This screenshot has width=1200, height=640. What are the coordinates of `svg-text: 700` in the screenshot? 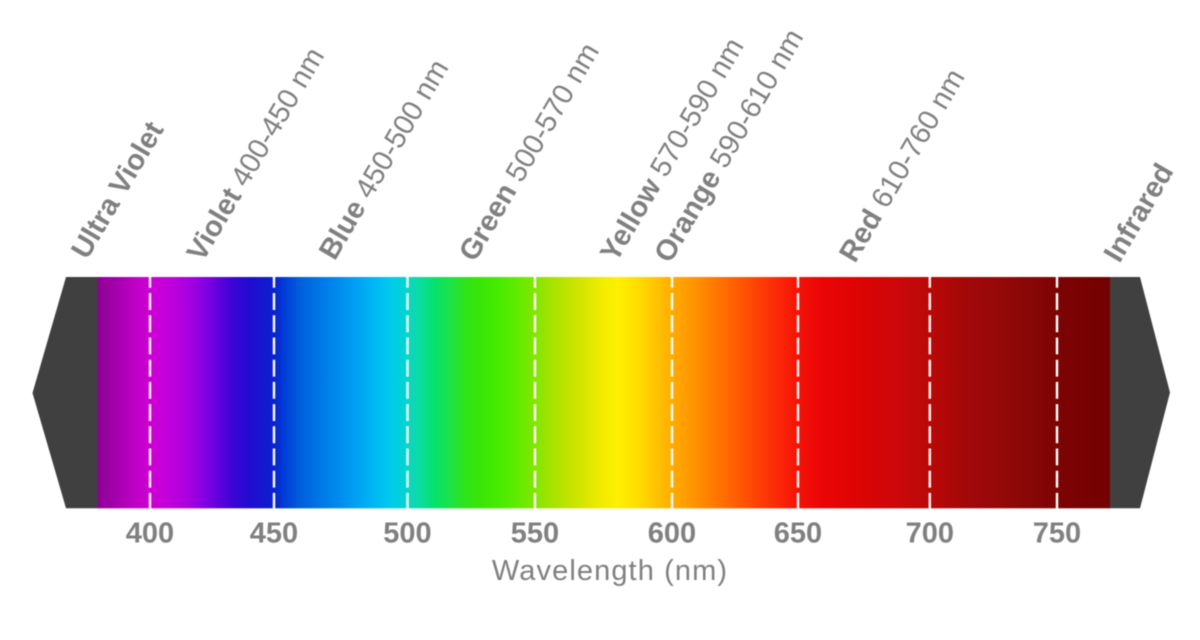 It's located at (930, 534).